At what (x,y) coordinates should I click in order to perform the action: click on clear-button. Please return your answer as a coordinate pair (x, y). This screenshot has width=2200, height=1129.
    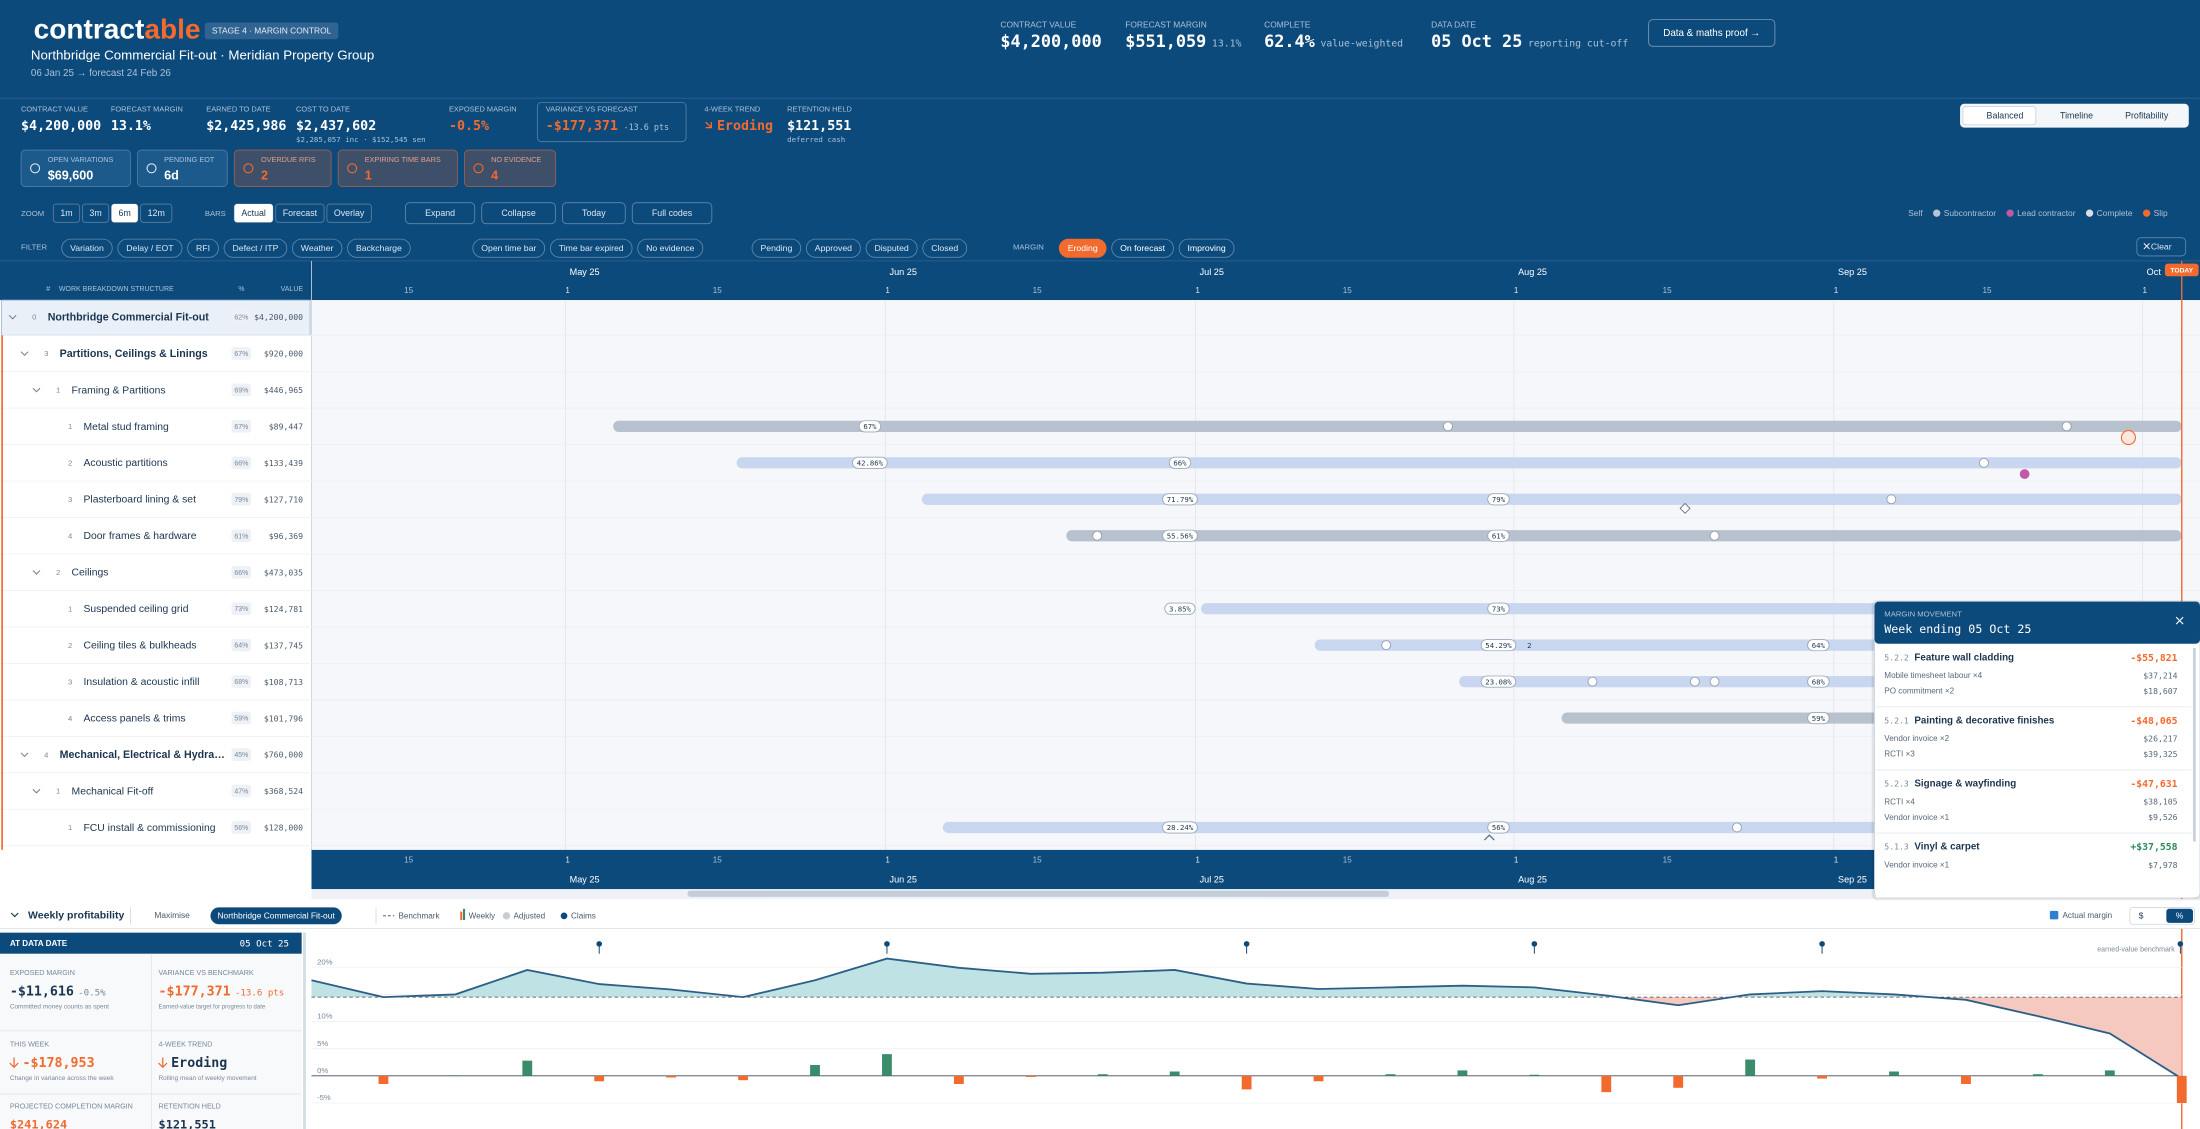
    Looking at the image, I should click on (2161, 247).